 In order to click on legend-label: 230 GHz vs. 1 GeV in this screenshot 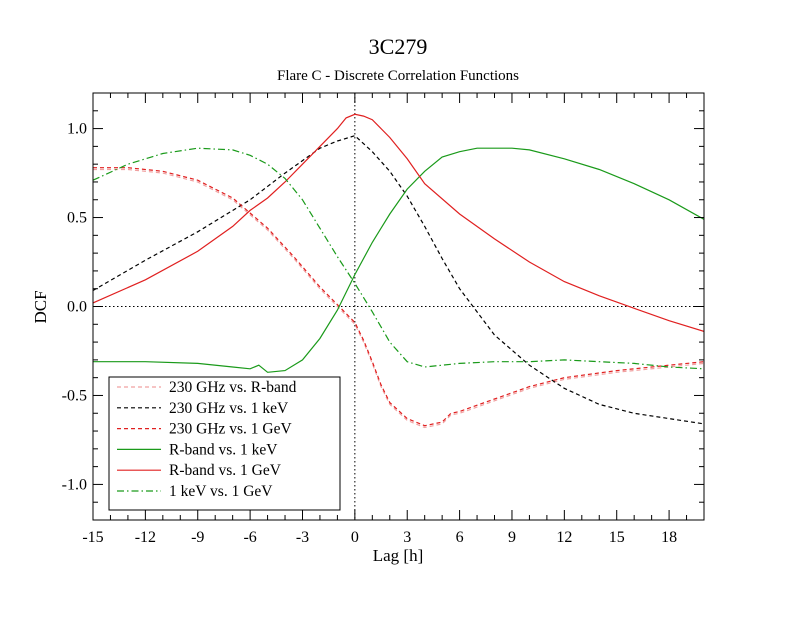, I will do `click(230, 429)`.